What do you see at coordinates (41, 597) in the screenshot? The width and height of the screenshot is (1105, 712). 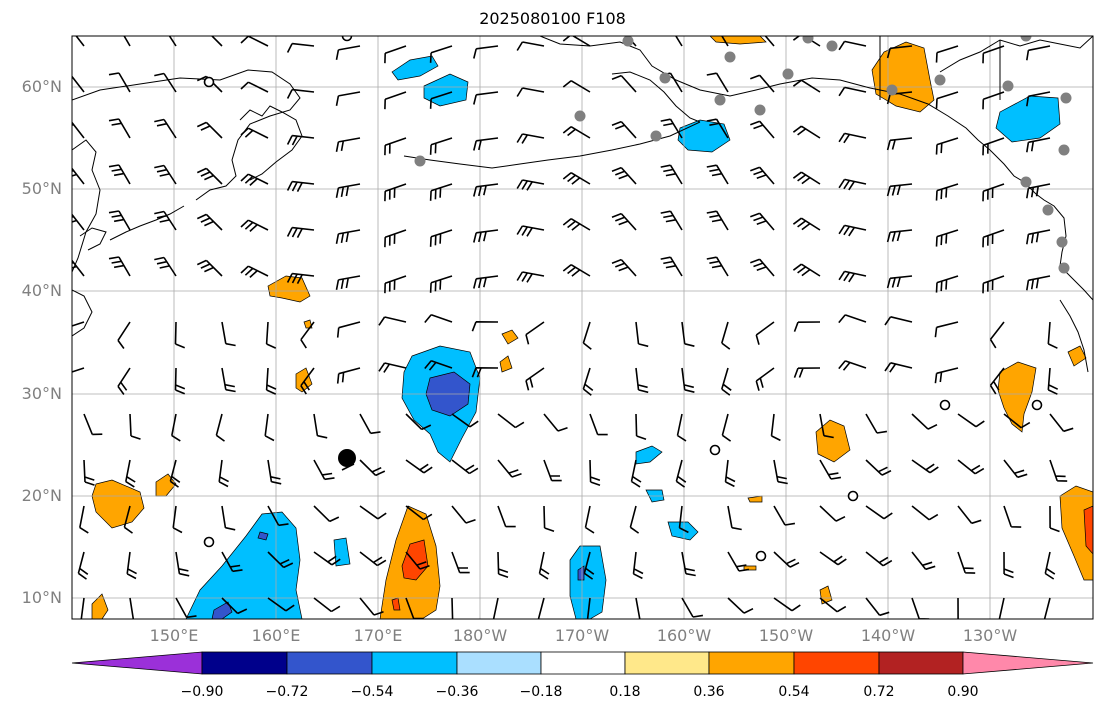 I see `lat-label-10: 10°N` at bounding box center [41, 597].